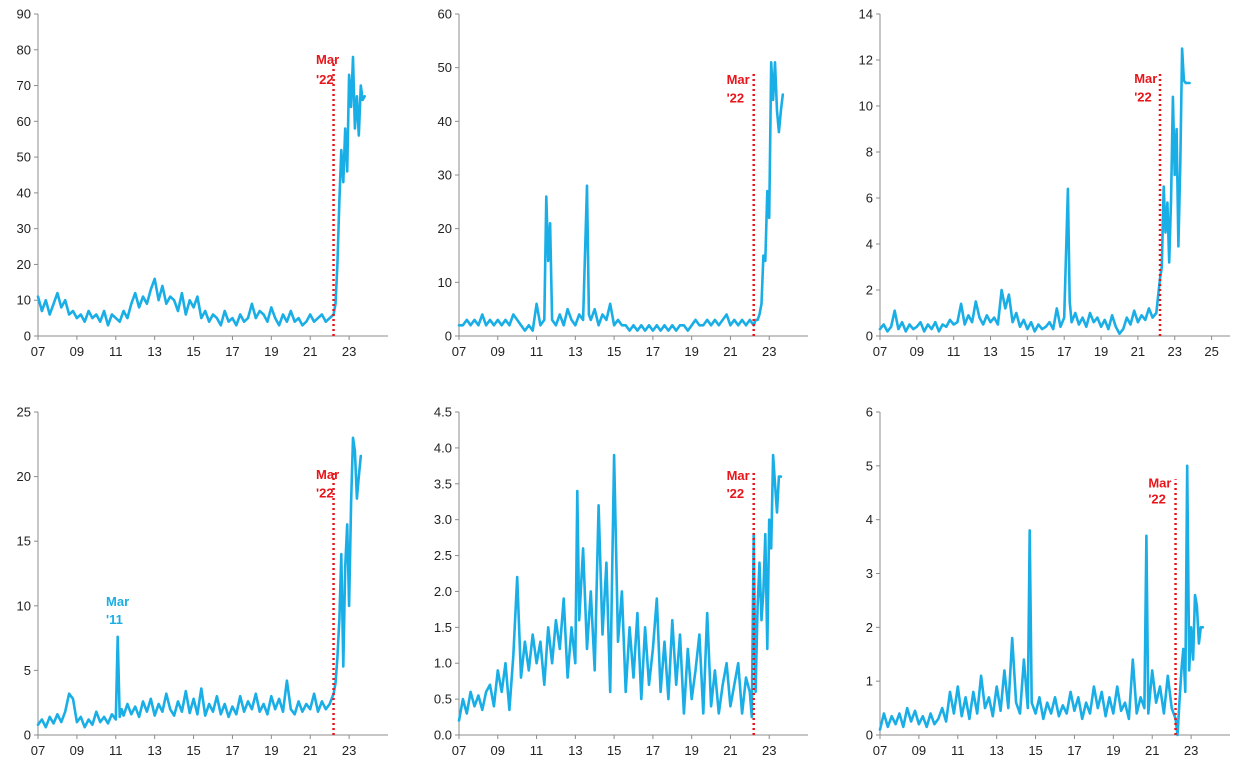 The height and width of the screenshot is (766, 1243). I want to click on x-tick-label-5: 17, so click(653, 750).